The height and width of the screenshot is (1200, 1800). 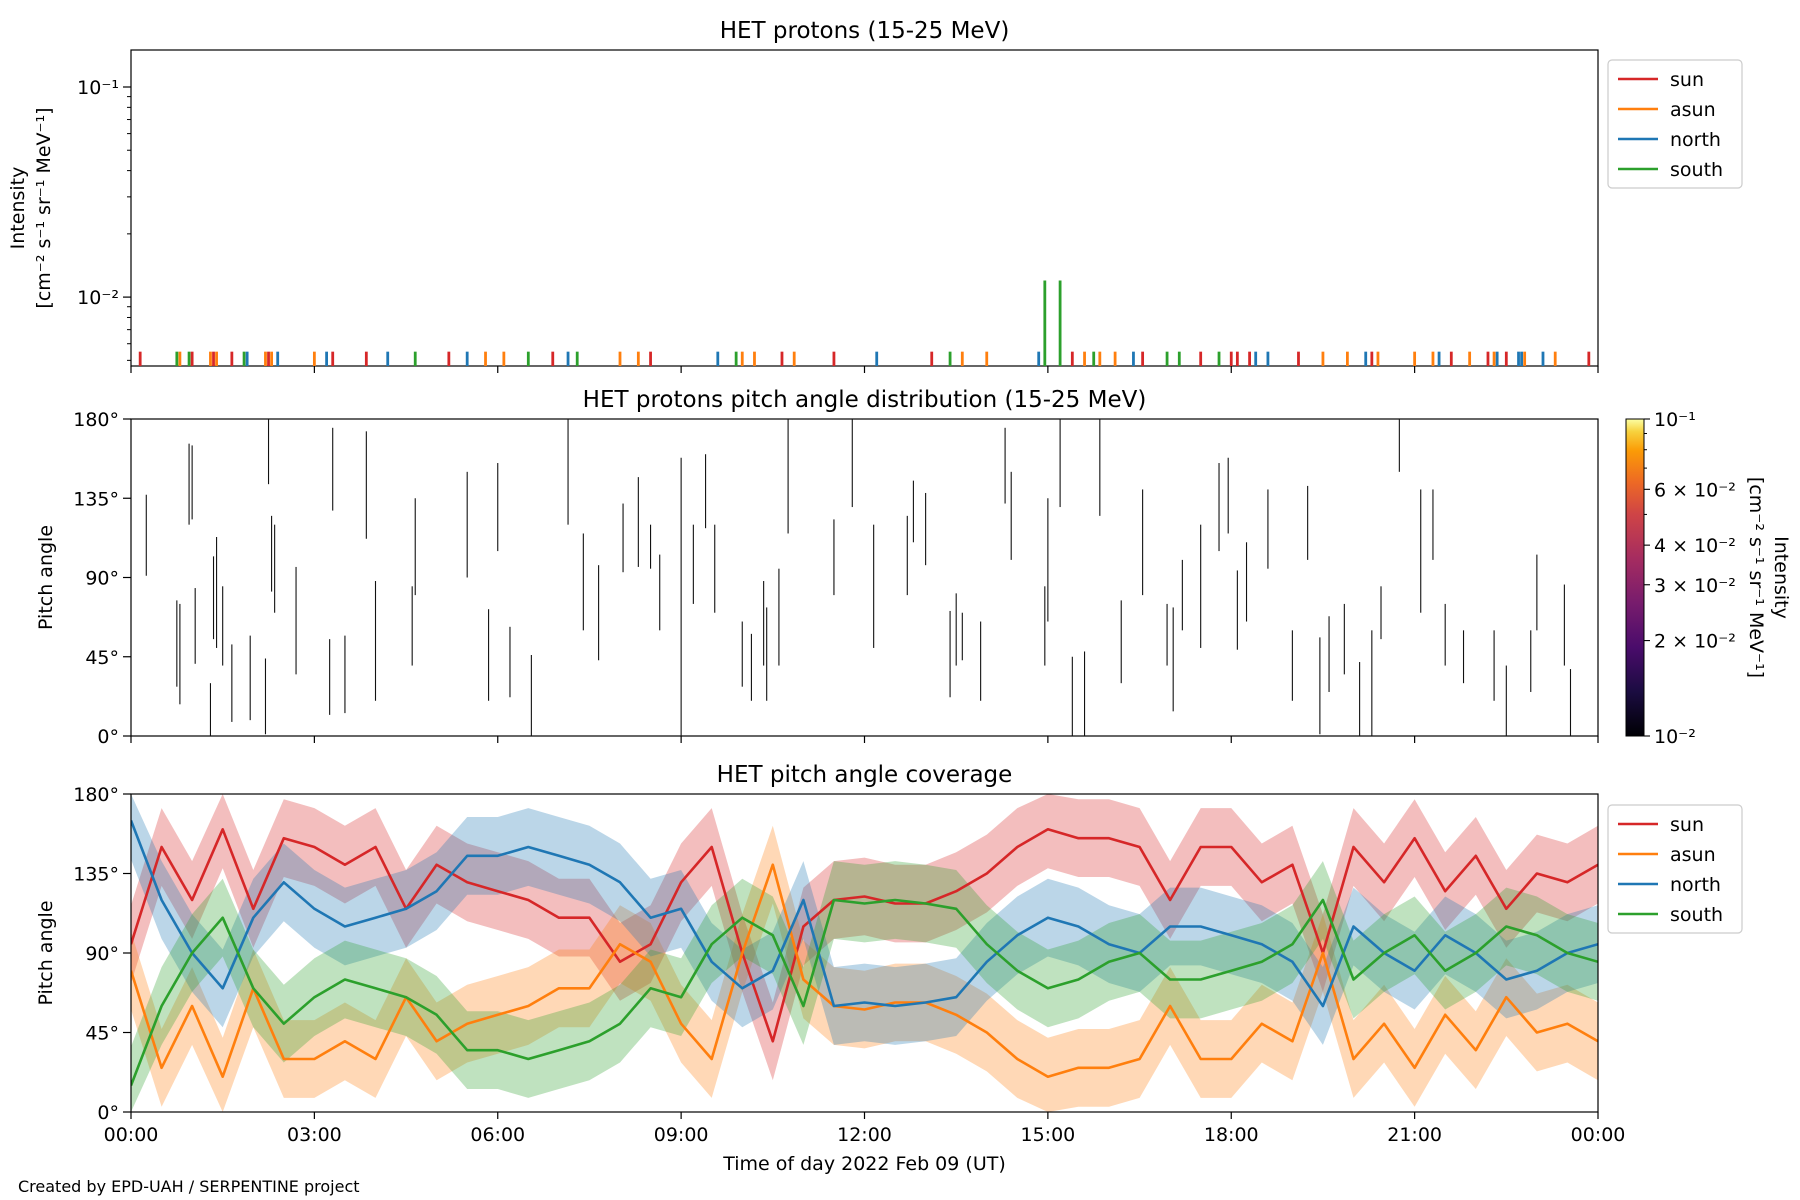 What do you see at coordinates (1695, 586) in the screenshot?
I see `colorbar-tick-label: 3 × 10⁻²` at bounding box center [1695, 586].